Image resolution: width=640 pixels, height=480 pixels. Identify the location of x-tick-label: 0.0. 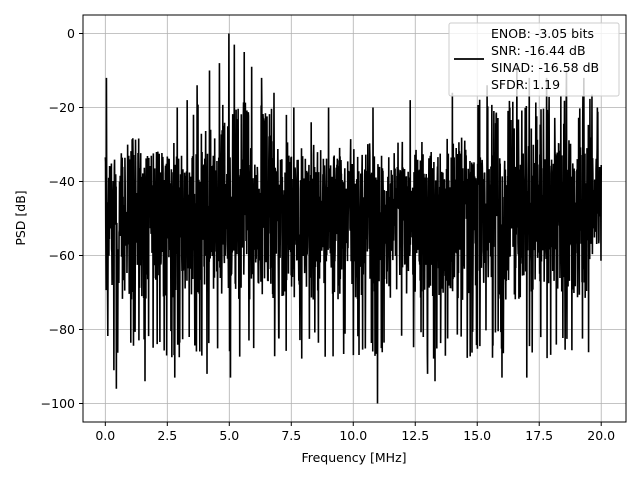
(105, 435).